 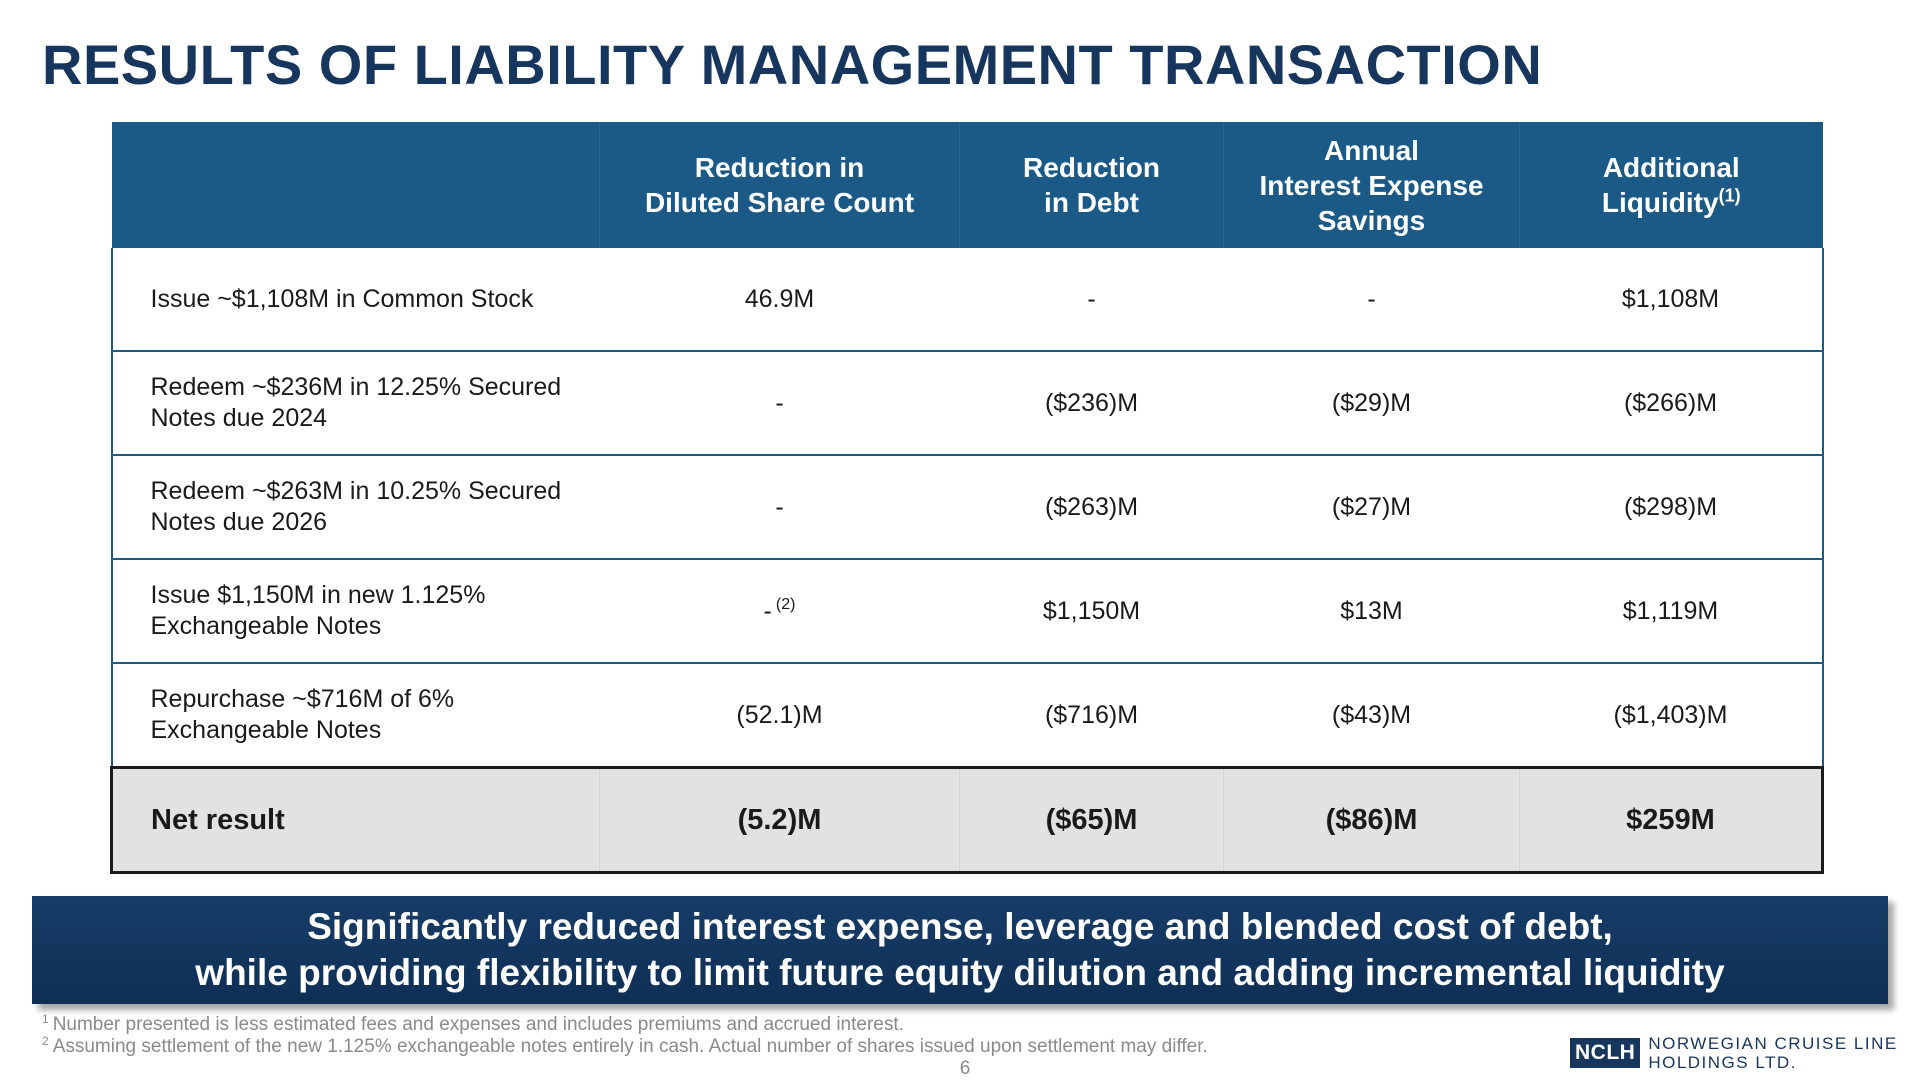 I want to click on cell-interest: $13M, so click(x=1371, y=611).